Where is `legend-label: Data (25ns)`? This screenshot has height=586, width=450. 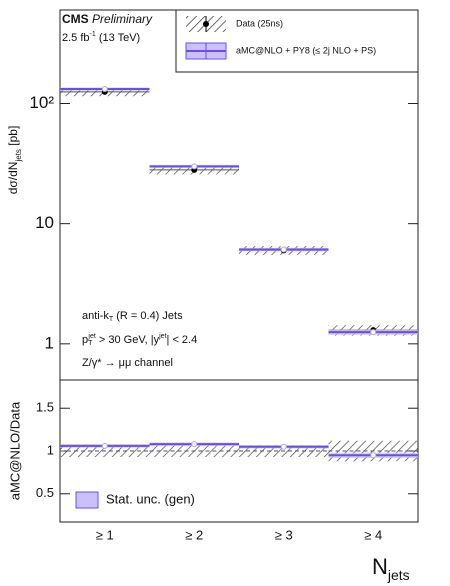 legend-label: Data (25ns) is located at coordinates (259, 23).